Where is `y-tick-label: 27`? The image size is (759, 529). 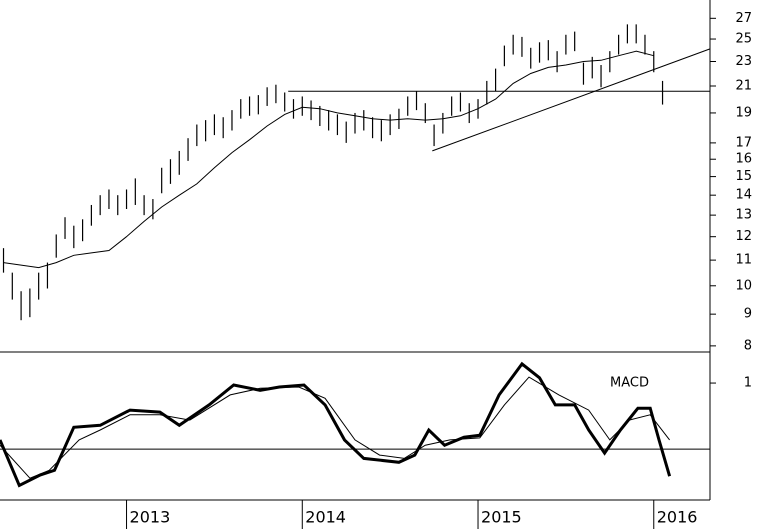 y-tick-label: 27 is located at coordinates (743, 18).